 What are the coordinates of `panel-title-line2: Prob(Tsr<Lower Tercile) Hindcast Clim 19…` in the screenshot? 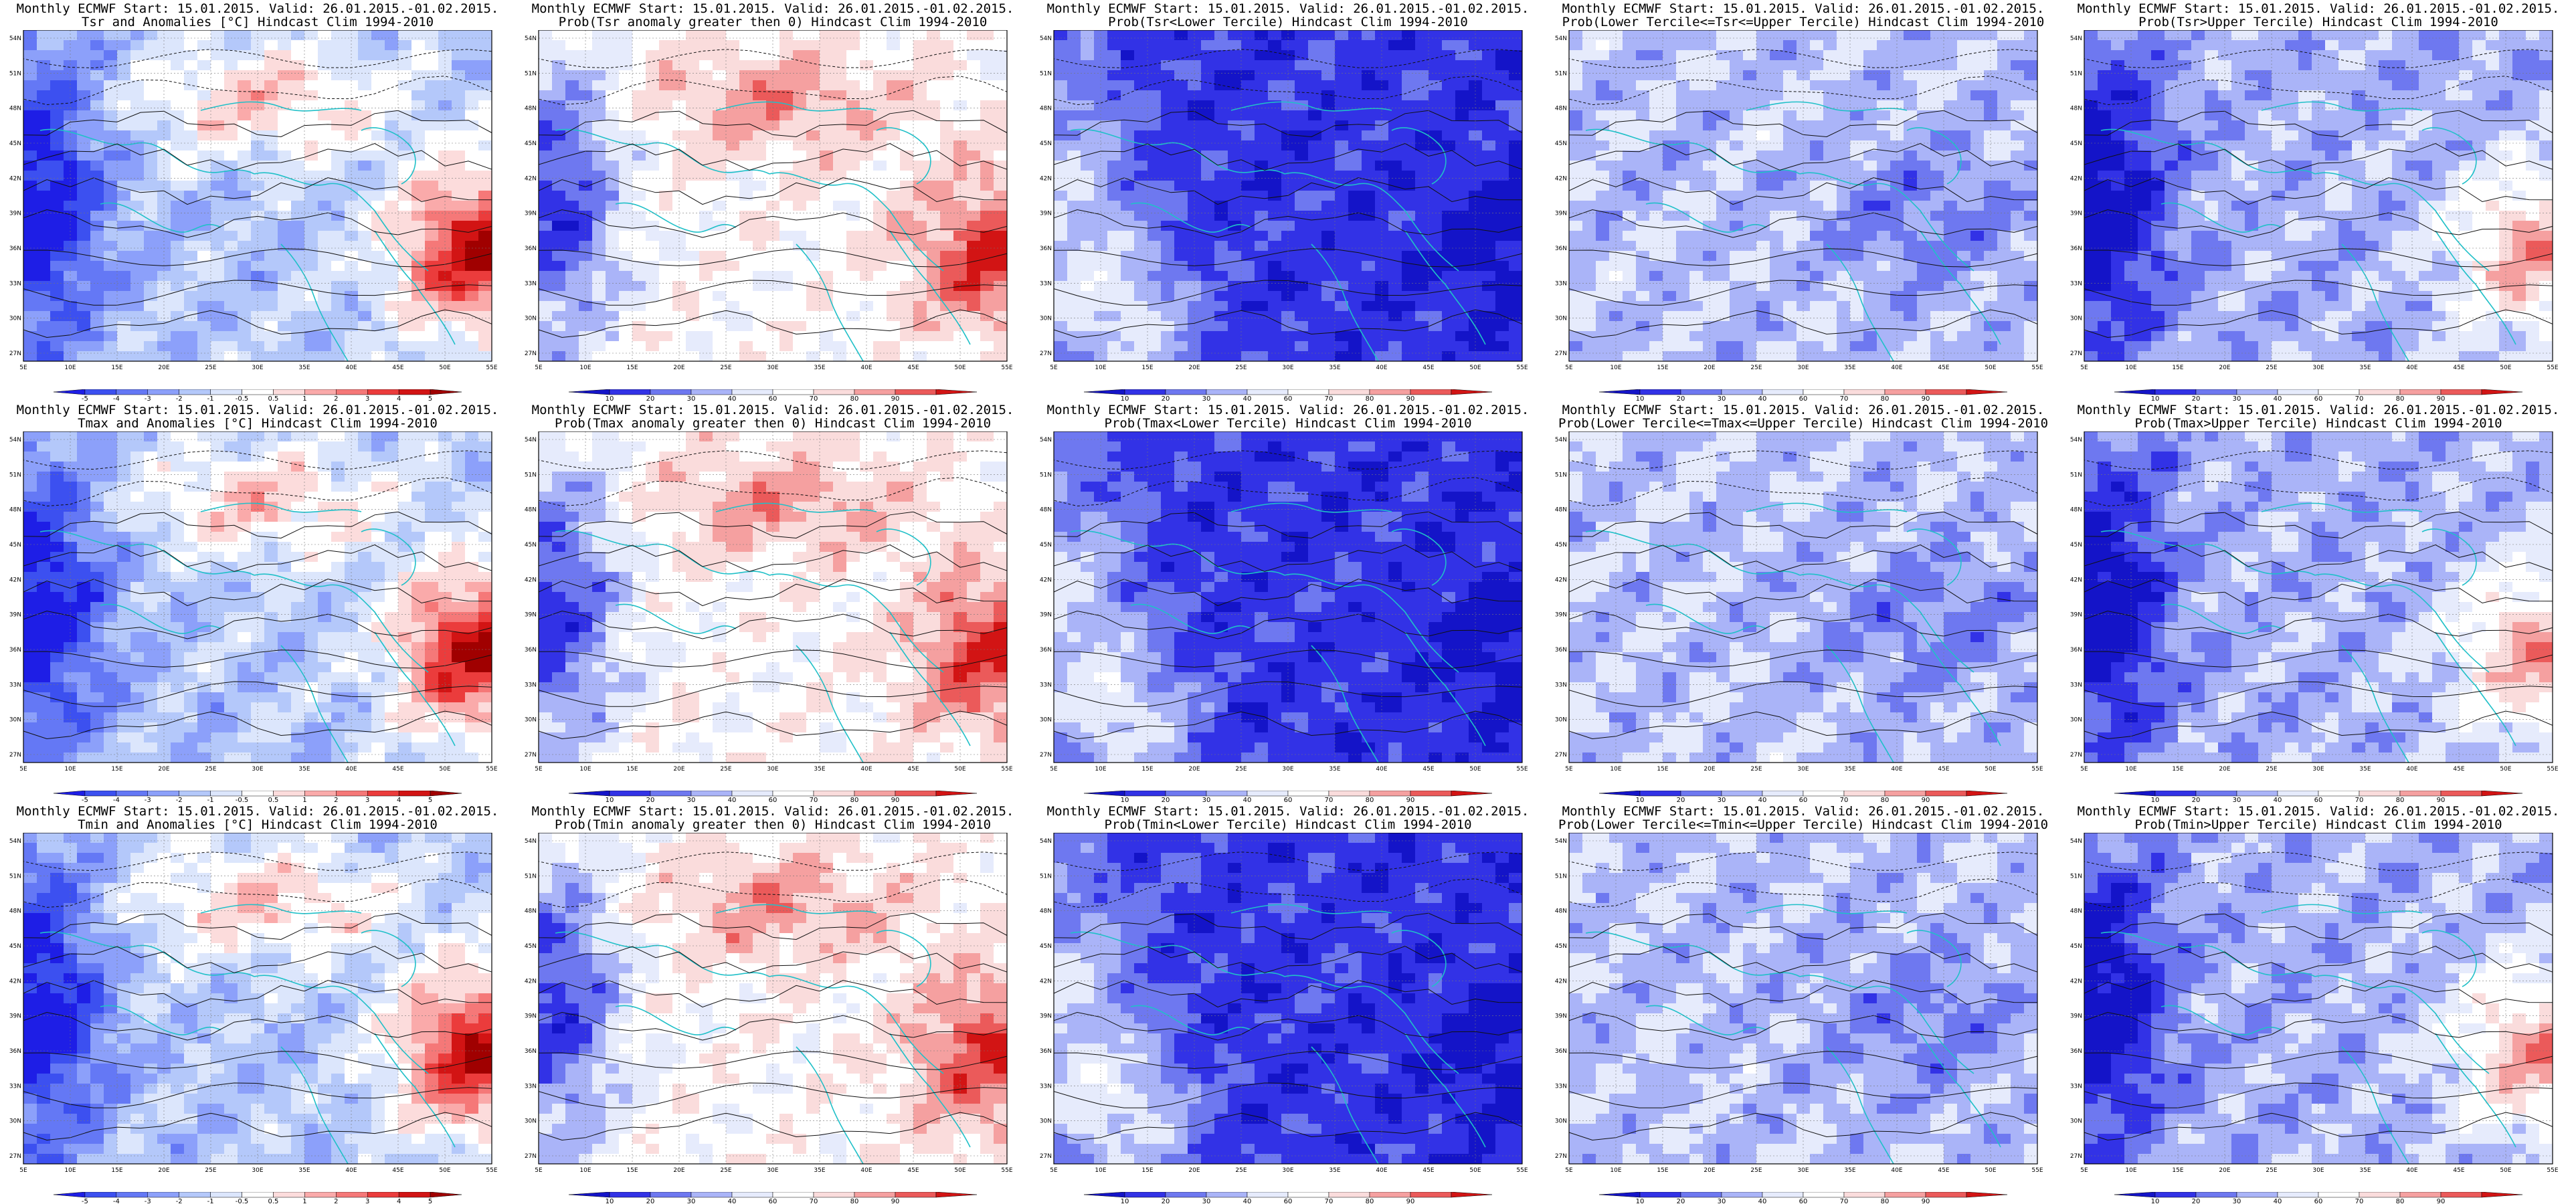 It's located at (1288, 22).